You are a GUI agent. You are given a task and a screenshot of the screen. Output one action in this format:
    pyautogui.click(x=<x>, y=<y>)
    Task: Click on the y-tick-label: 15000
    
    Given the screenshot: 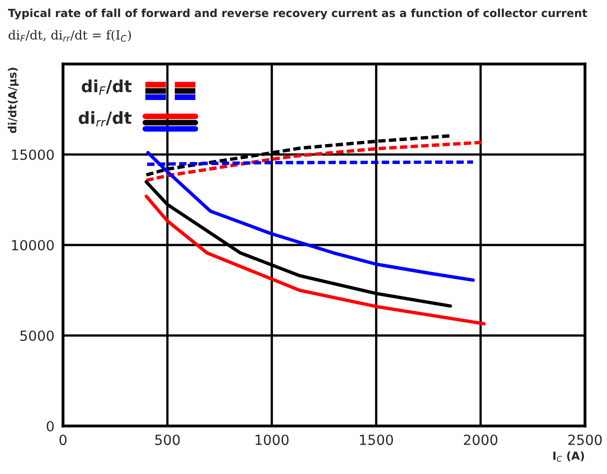 What is the action you would take?
    pyautogui.click(x=33, y=154)
    